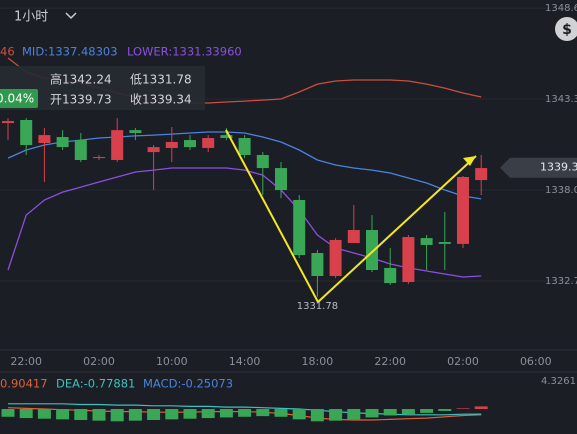  What do you see at coordinates (558, 381) in the screenshot?
I see `y-tick-label: 4.3261` at bounding box center [558, 381].